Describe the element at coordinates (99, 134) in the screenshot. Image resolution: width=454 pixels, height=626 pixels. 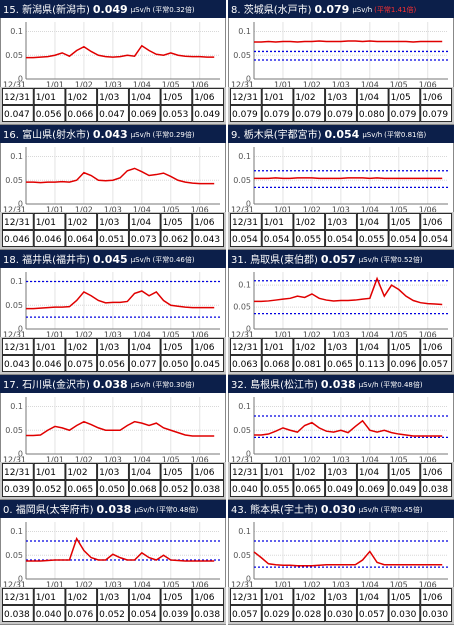
I see `panel-heading: 16. 富山県(射水市) 0.043 μSv/h (平常0.29倍)` at that location.